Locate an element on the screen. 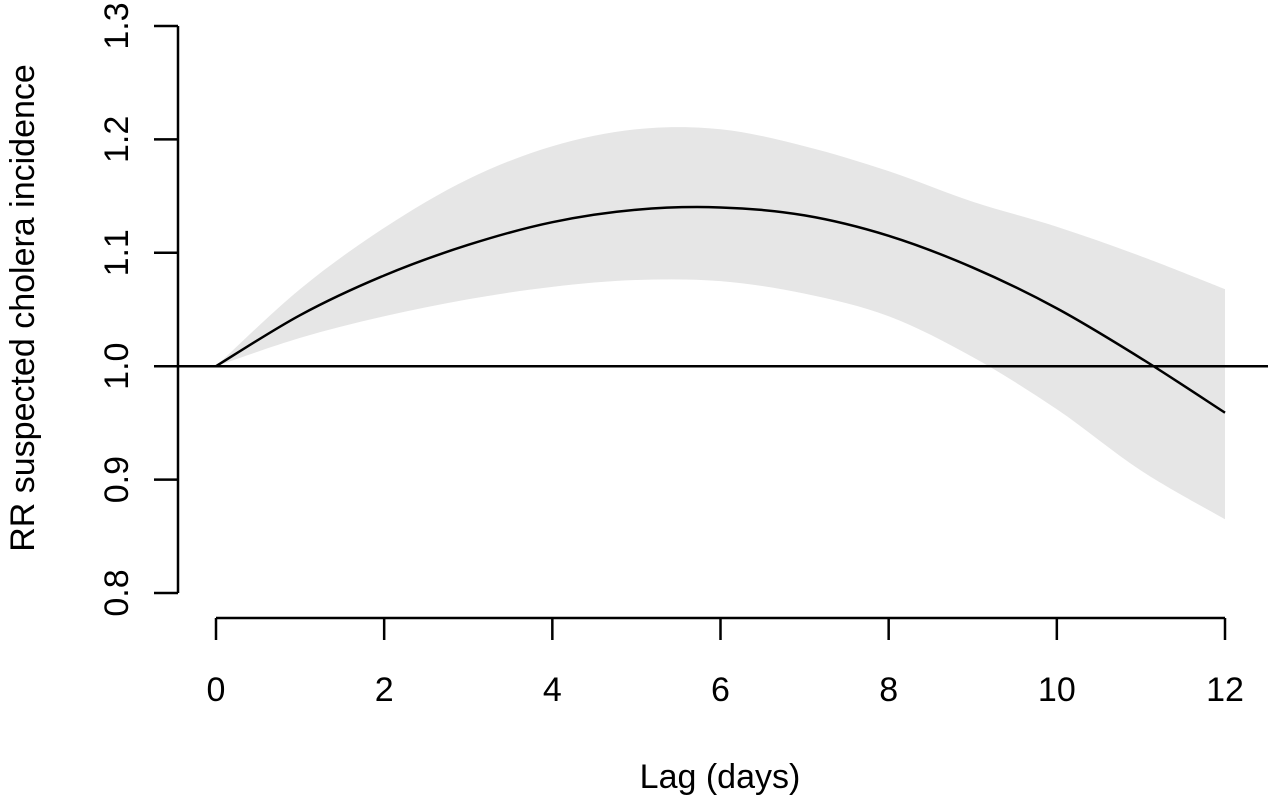 The image size is (1270, 800). y-tick-label: 1.3 is located at coordinates (117, 25).